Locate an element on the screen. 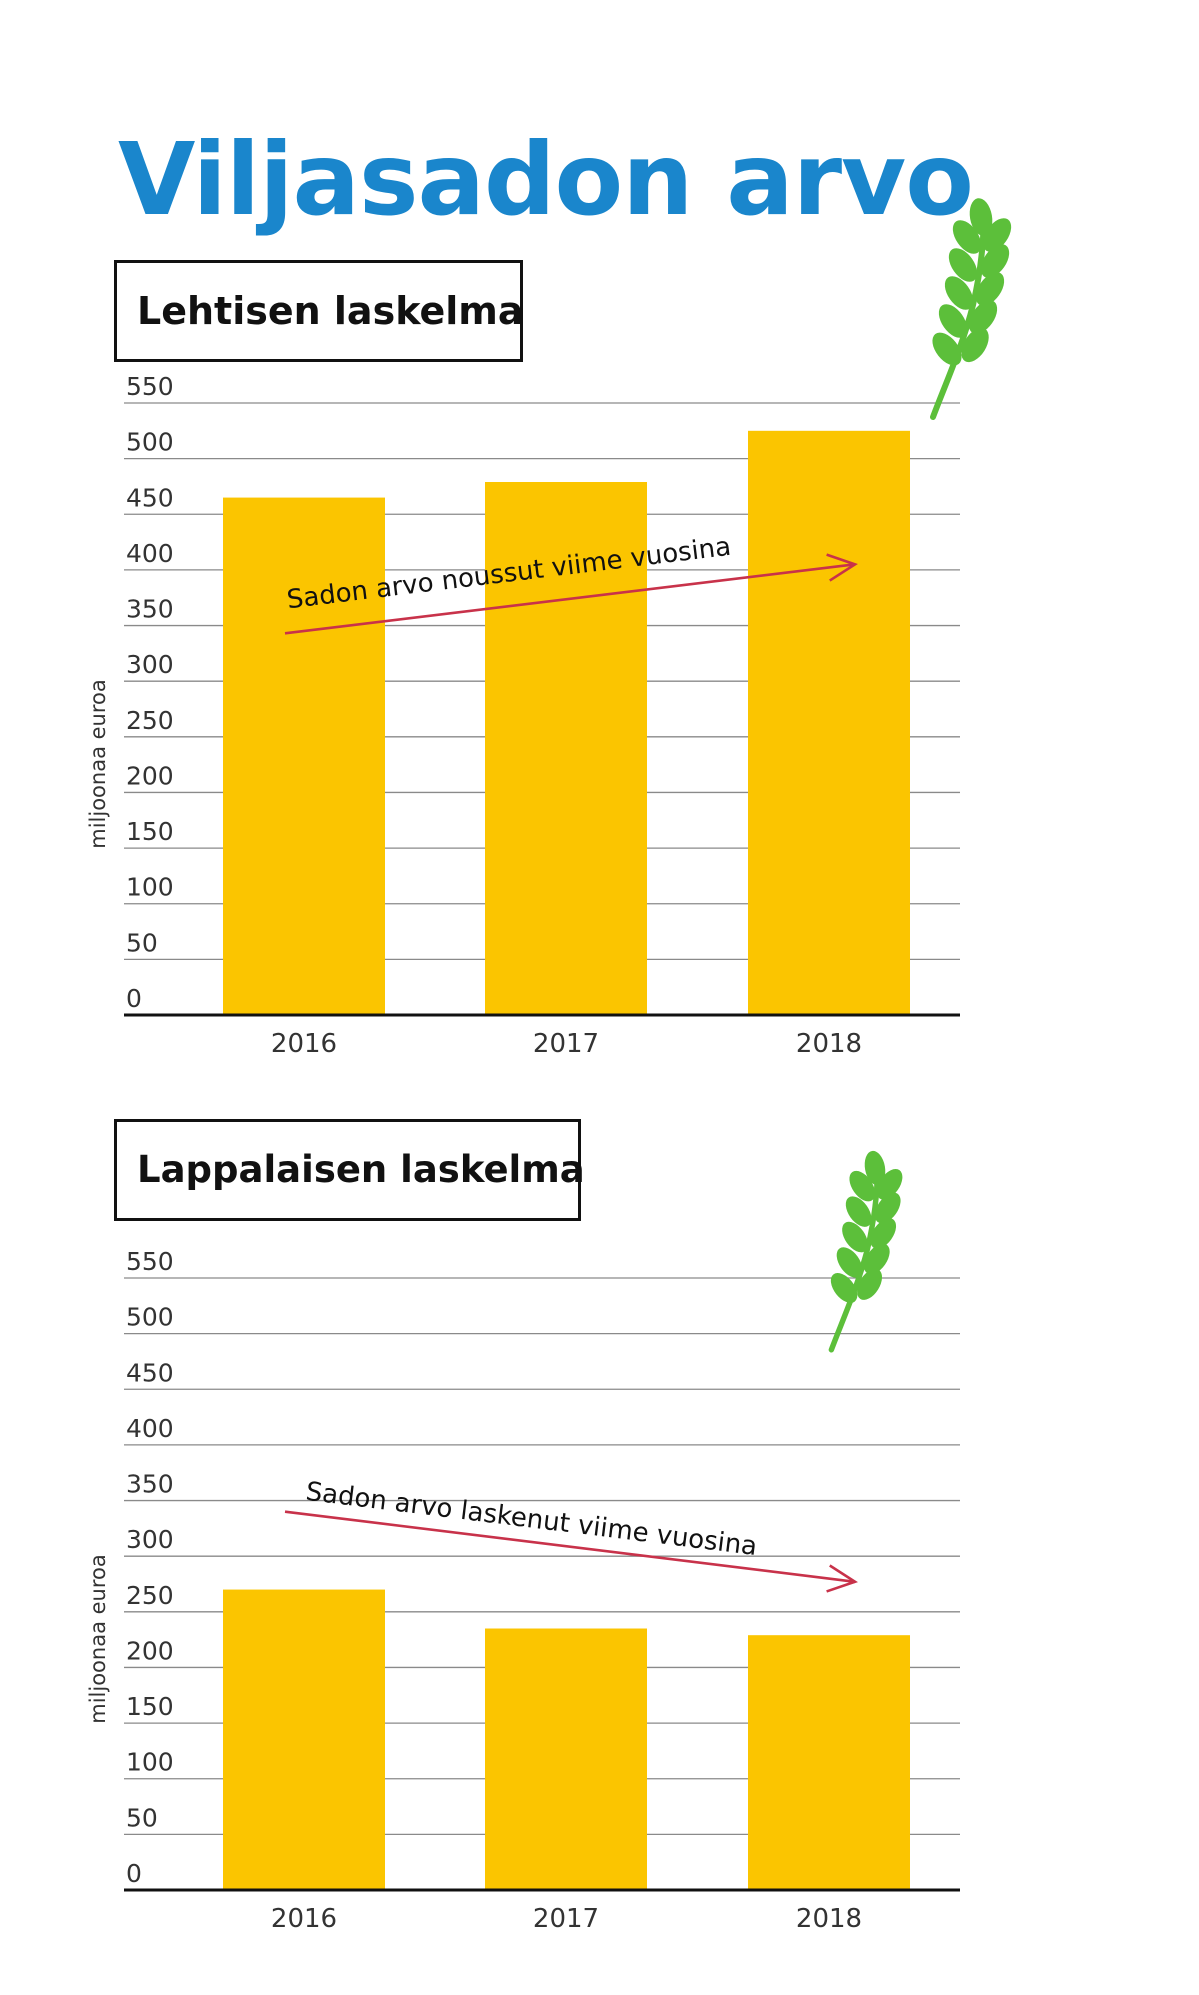 The image size is (1199, 1995). chart-2-title: Lappalaisen laskelma is located at coordinates (349, 1170).